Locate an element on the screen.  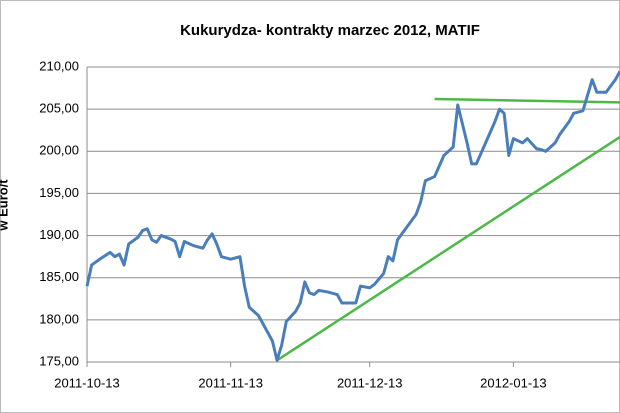
x-tick-label: 2012-01-13 is located at coordinates (513, 382).